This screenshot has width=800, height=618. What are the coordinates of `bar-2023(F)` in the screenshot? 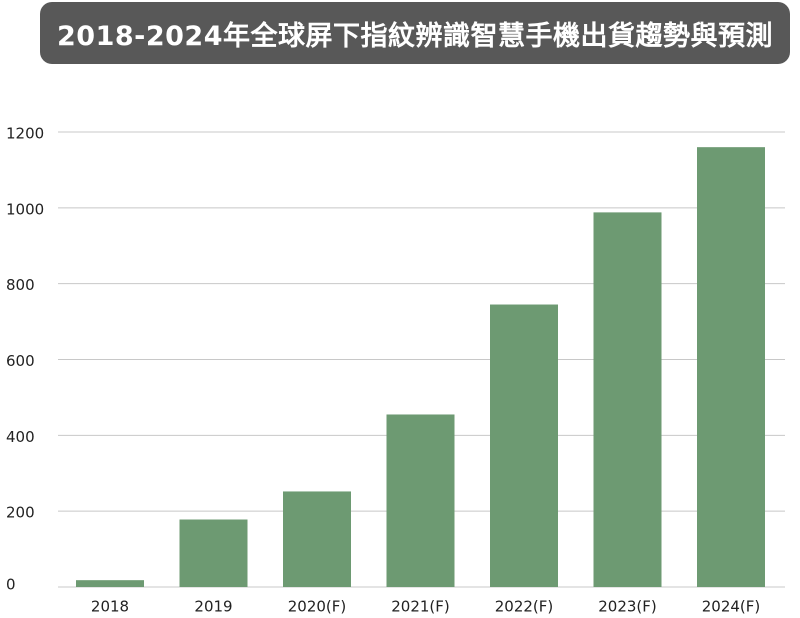 It's located at (627, 399).